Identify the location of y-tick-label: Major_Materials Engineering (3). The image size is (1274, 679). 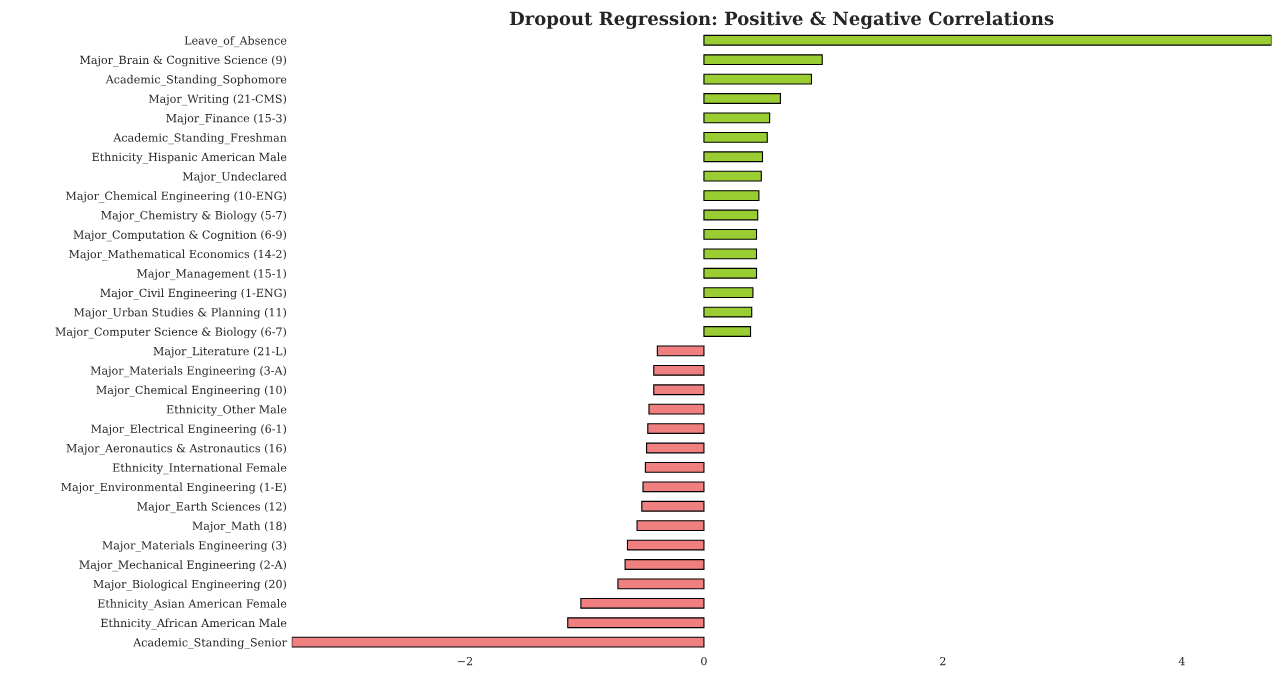
(194, 546).